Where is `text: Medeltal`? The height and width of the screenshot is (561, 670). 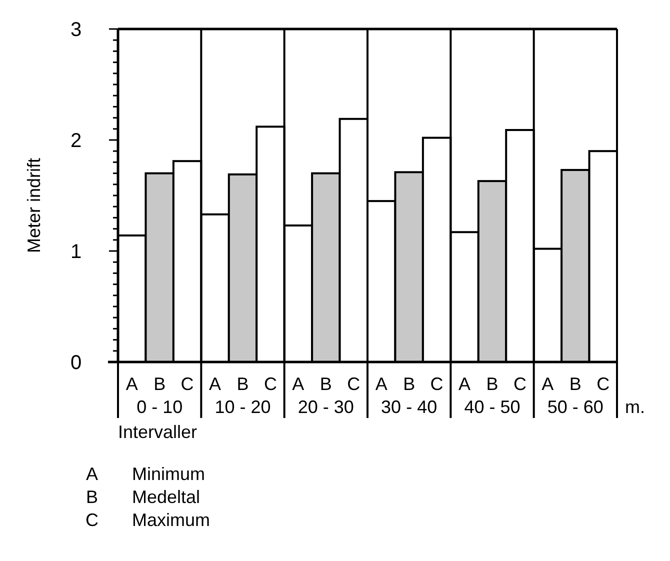
text: Medeltal is located at coordinates (166, 497).